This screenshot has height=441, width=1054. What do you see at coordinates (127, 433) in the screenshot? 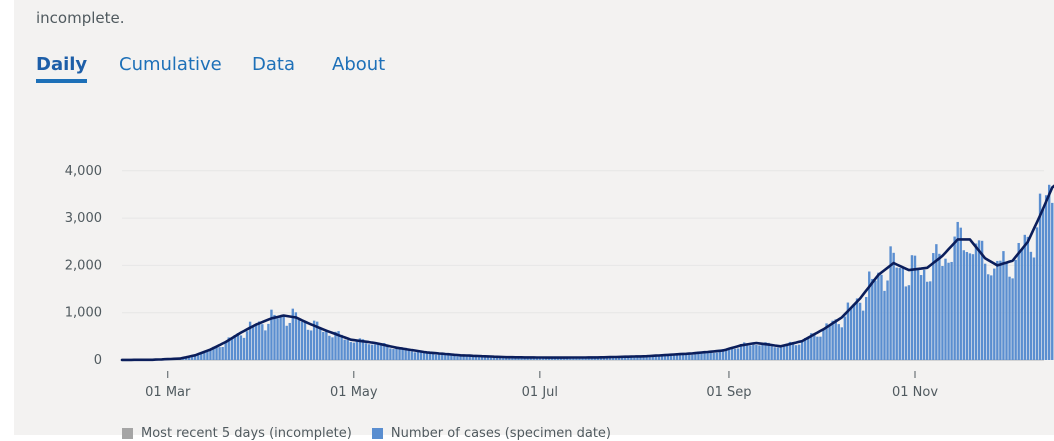
I see `legend-swatch-incomplete` at bounding box center [127, 433].